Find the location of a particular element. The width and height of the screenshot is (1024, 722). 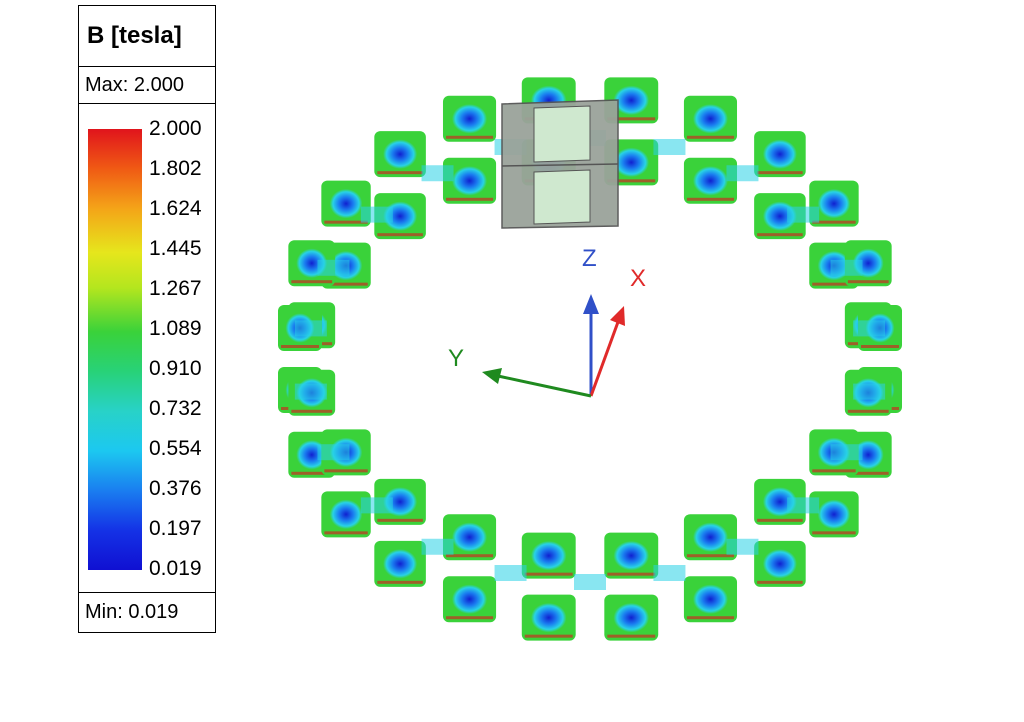

selected-magnet-segment is located at coordinates (560, 164).